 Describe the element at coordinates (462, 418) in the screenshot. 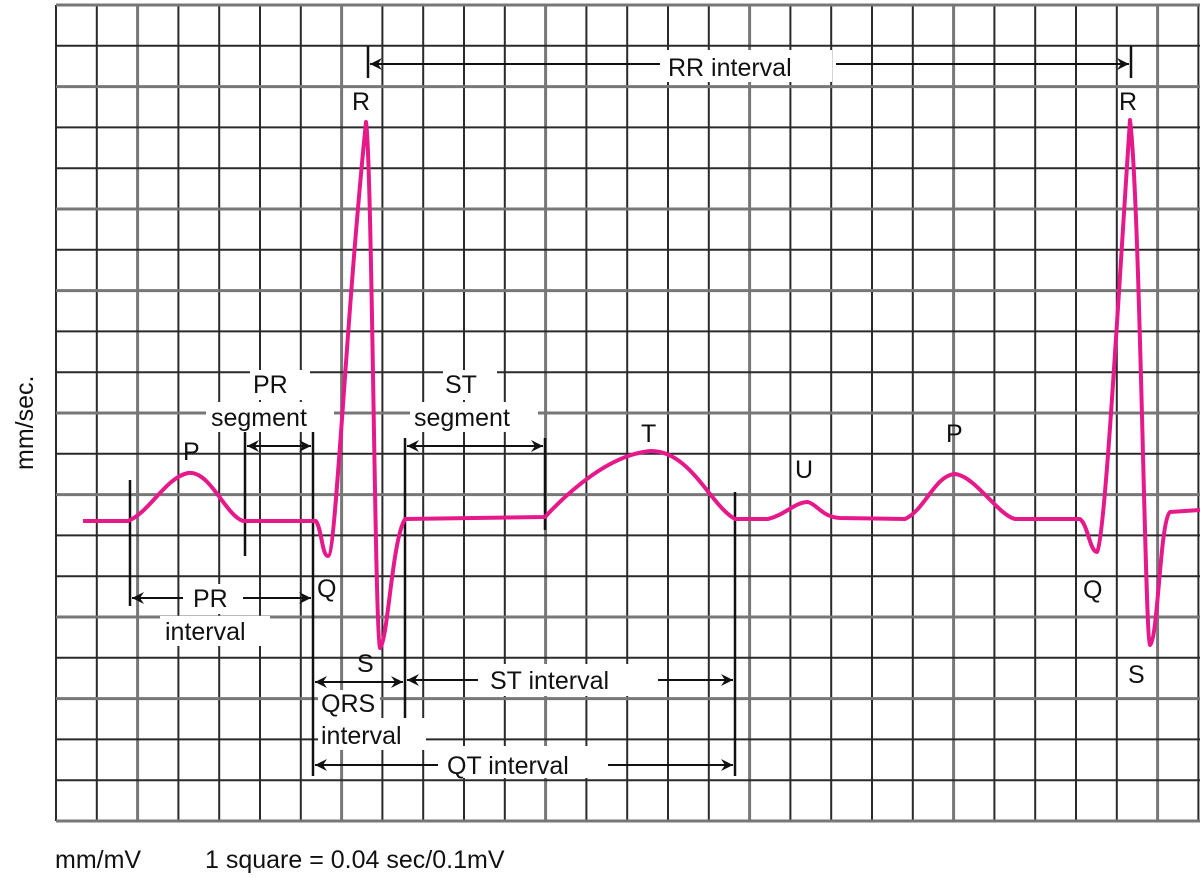

I see `st-segment-label-line2: segment` at that location.